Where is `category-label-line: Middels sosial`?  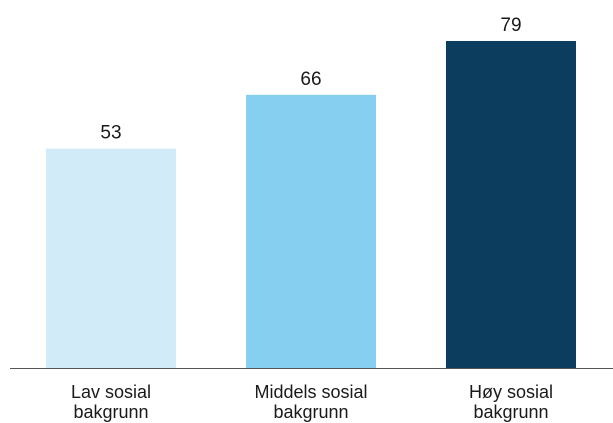
category-label-line: Middels sosial is located at coordinates (310, 392).